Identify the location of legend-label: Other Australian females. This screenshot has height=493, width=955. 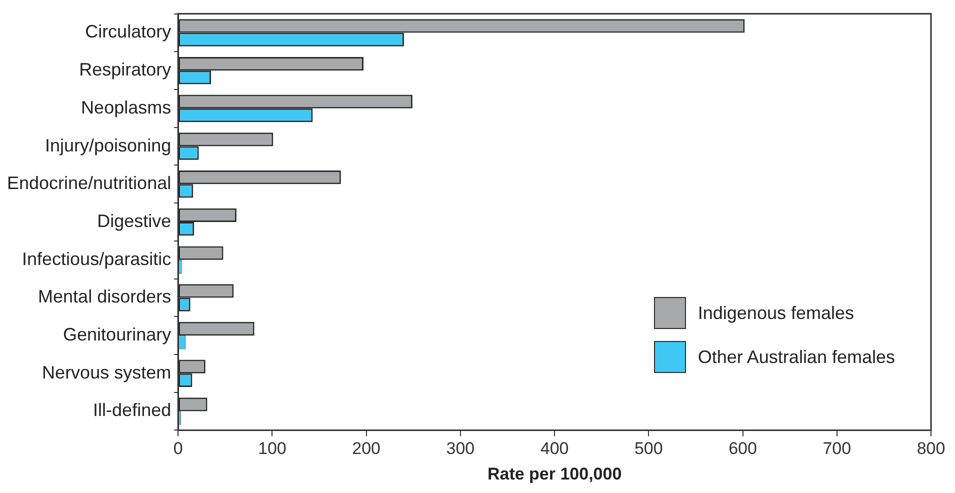
(796, 357).